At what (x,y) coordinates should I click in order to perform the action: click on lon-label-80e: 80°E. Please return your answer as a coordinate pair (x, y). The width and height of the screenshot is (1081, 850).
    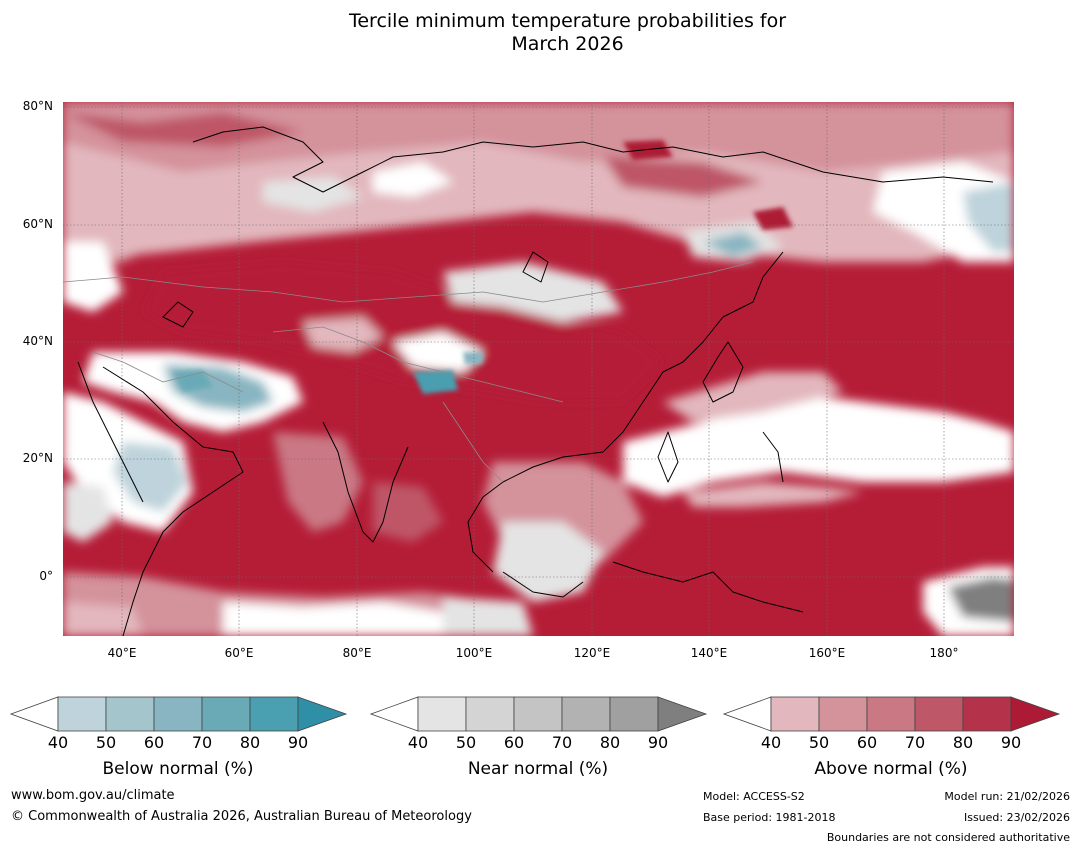
    Looking at the image, I should click on (357, 653).